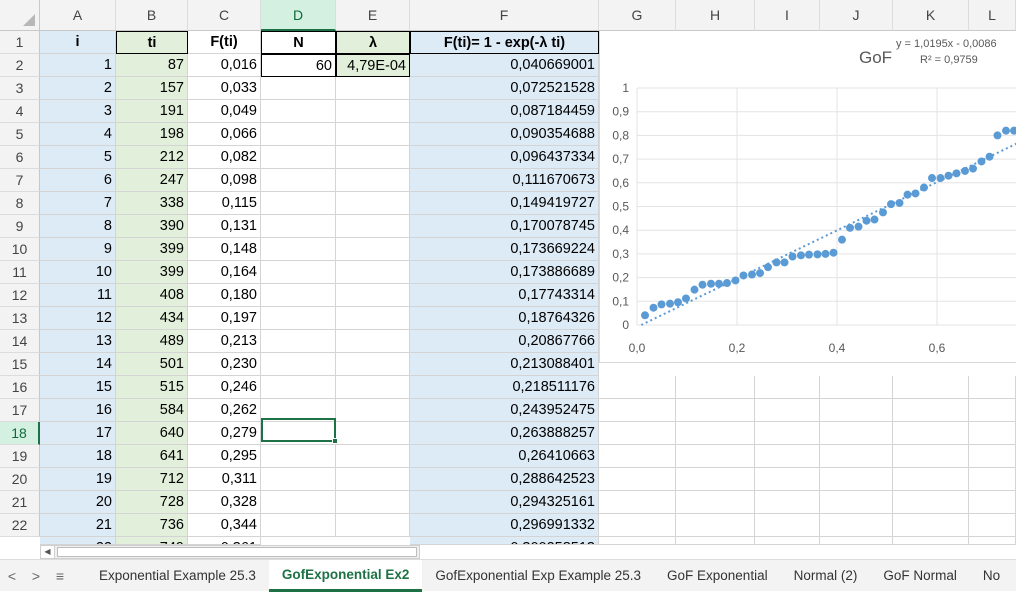 The height and width of the screenshot is (592, 1016). Describe the element at coordinates (224, 157) in the screenshot. I see `data-cell-f-ti: 0,082` at that location.